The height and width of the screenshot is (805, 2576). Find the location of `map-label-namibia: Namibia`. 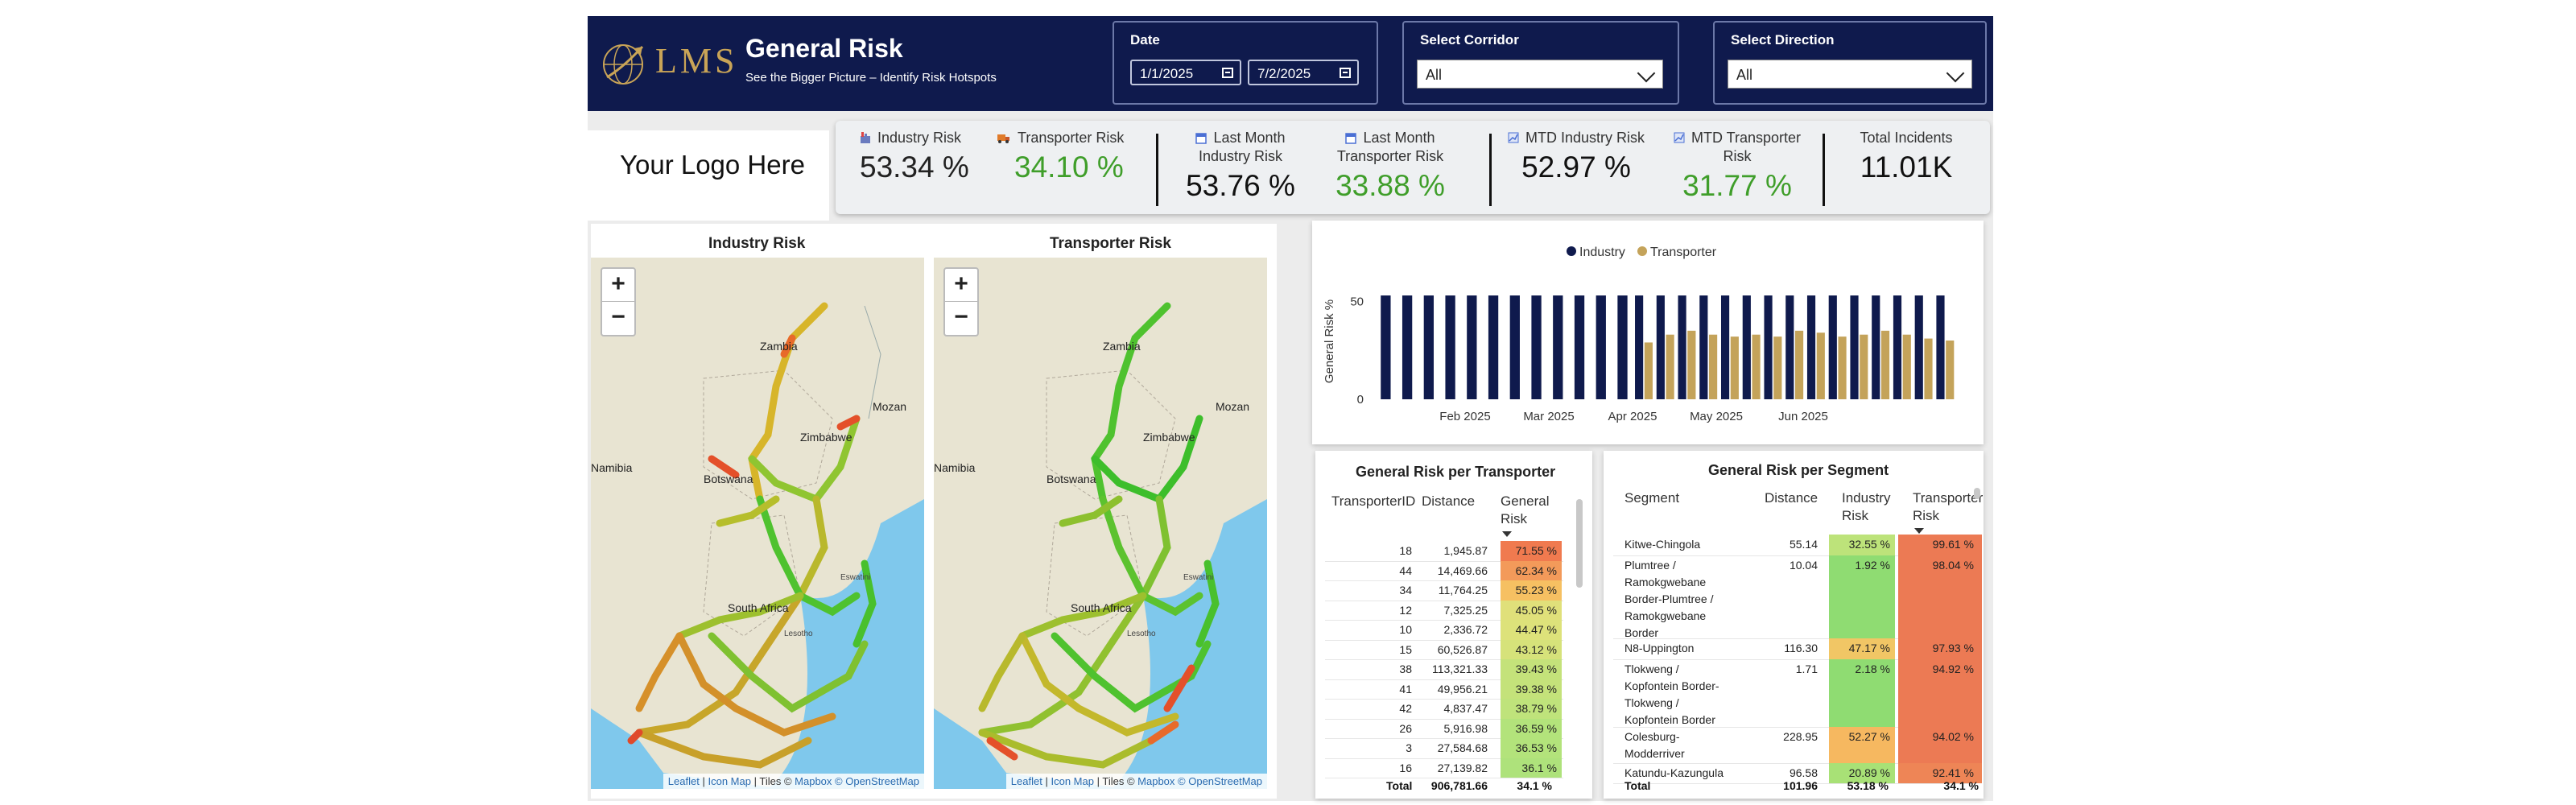

map-label-namibia: Namibia is located at coordinates (955, 467).